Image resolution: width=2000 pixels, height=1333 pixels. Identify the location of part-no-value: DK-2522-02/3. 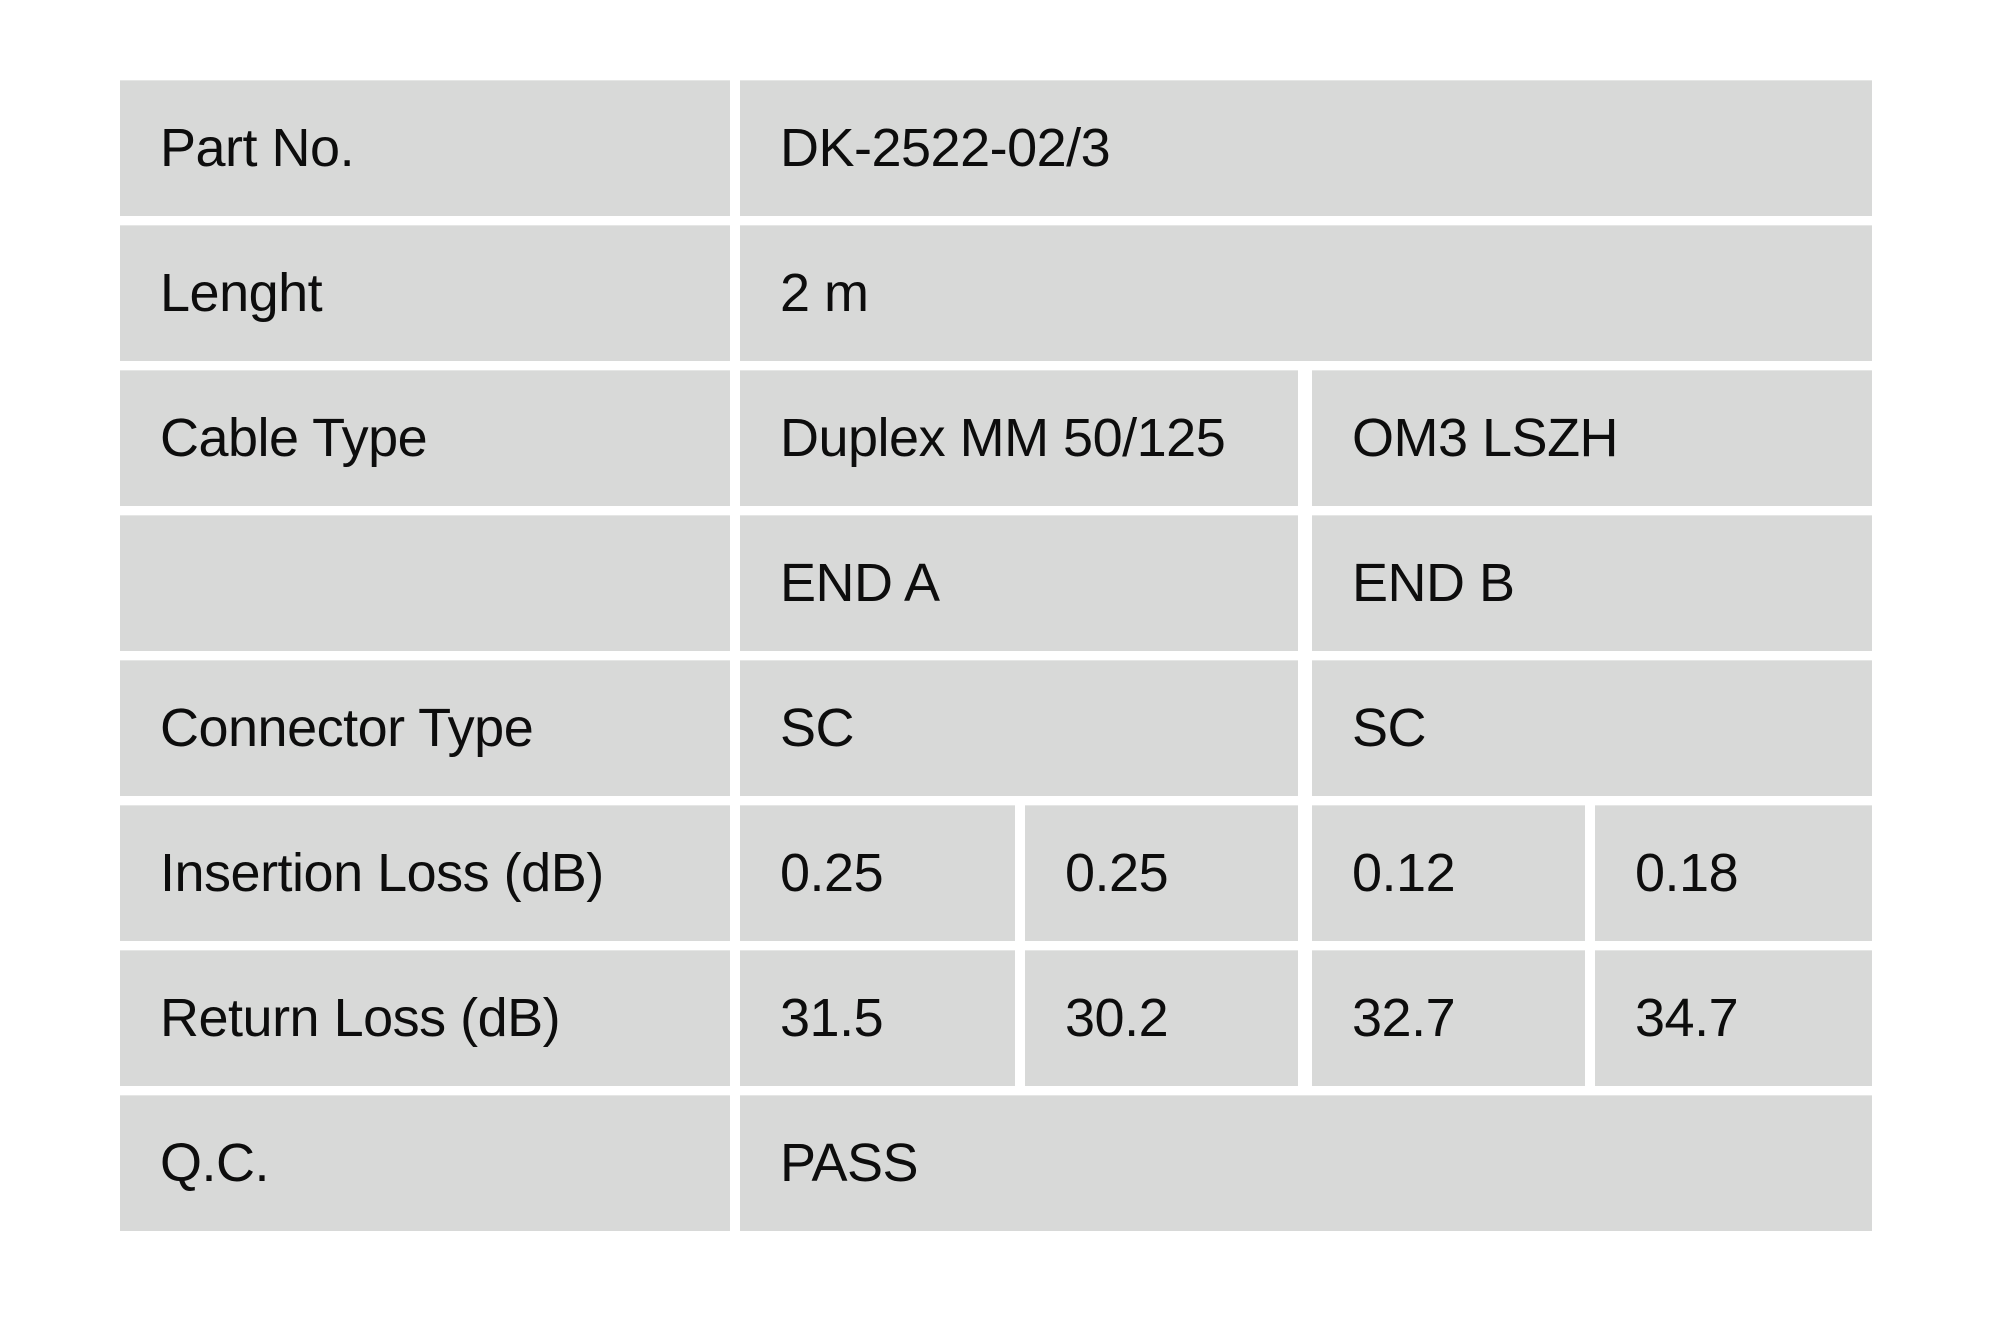
(1306, 148).